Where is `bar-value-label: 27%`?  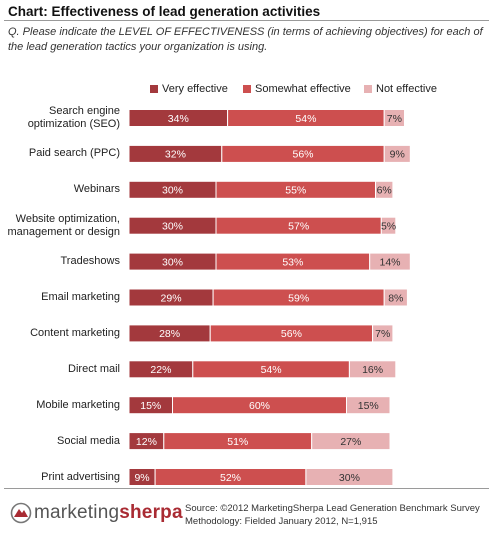
bar-value-label: 27% is located at coordinates (350, 442).